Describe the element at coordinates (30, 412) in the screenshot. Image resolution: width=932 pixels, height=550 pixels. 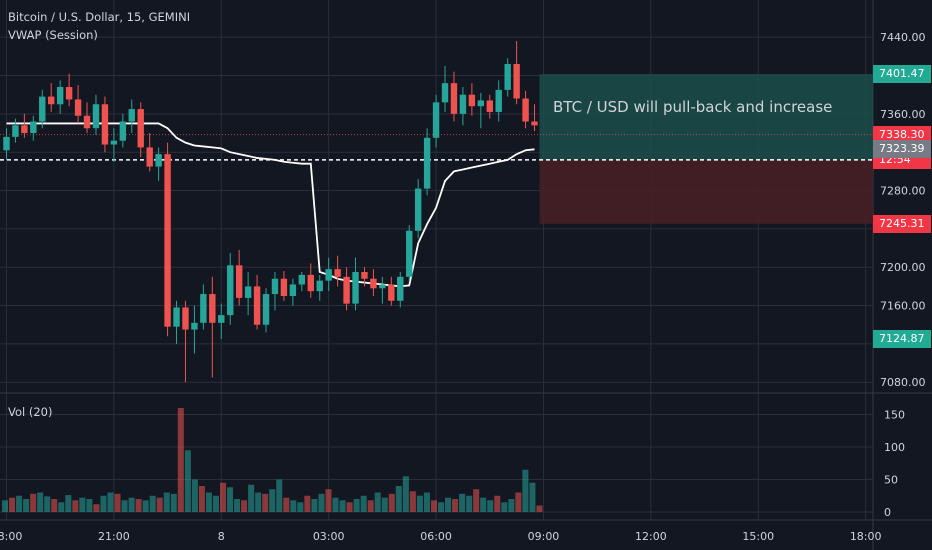
I see `volume-indicator-label: Vol (20)` at that location.